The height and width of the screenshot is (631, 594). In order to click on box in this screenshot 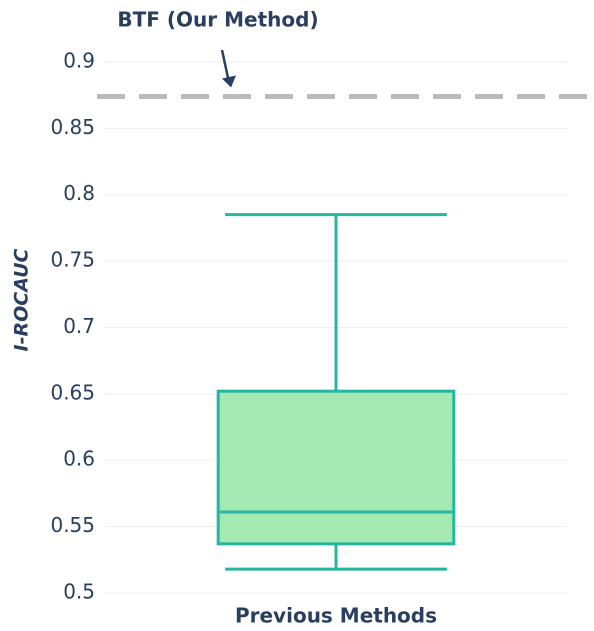, I will do `click(336, 467)`.